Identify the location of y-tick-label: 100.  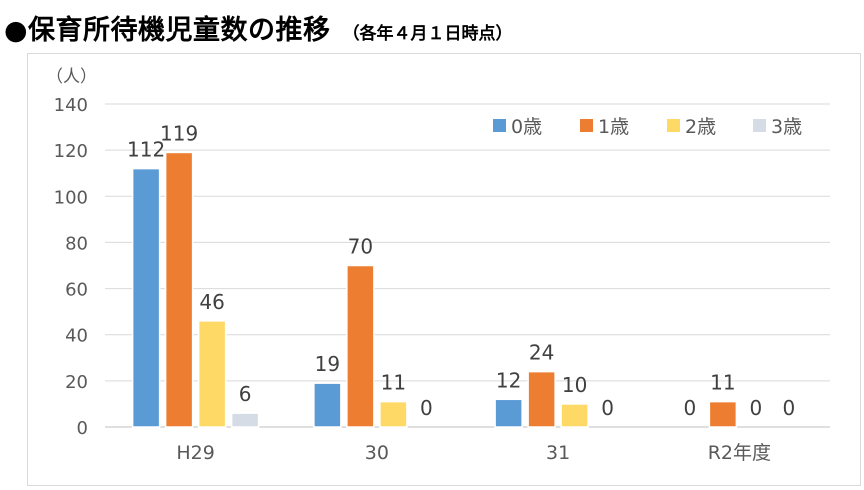
(71, 197).